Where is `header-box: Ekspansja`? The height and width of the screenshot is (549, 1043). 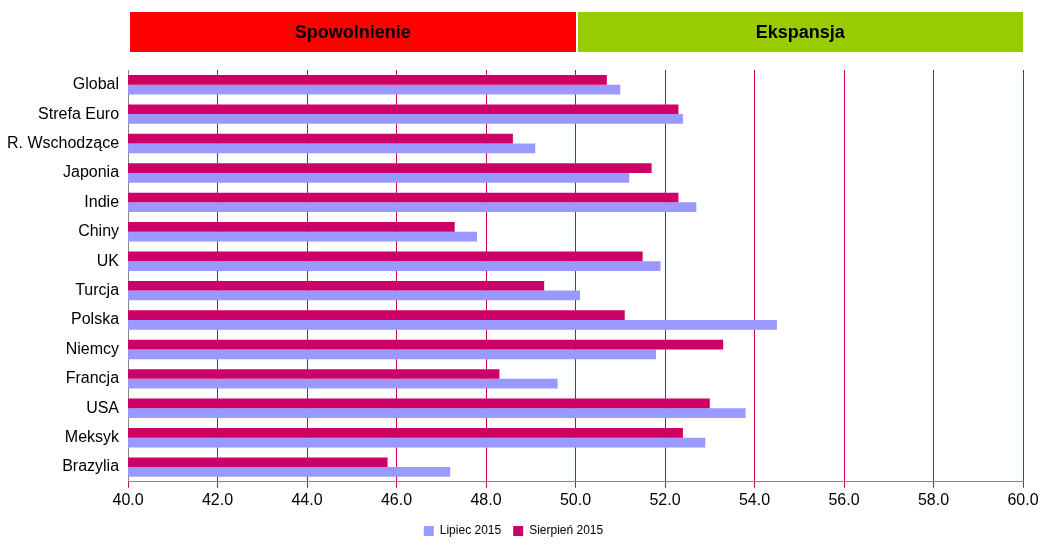
header-box: Ekspansja is located at coordinates (800, 32).